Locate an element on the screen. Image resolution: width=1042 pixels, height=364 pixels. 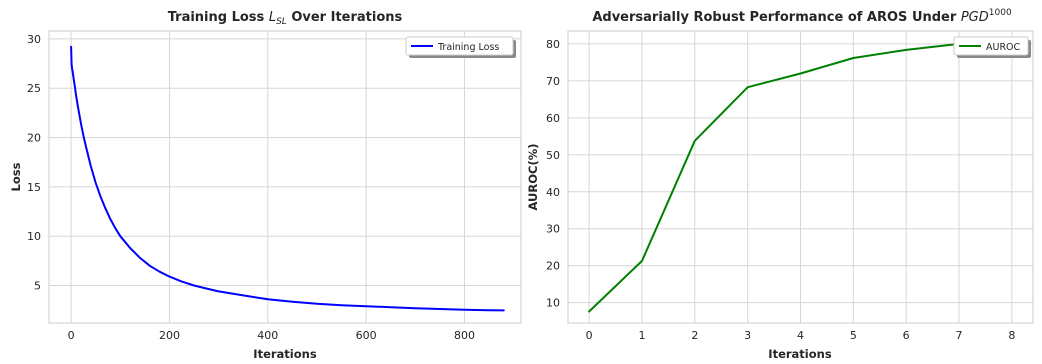
auroc-x-tick-label: 3 is located at coordinates (747, 335).